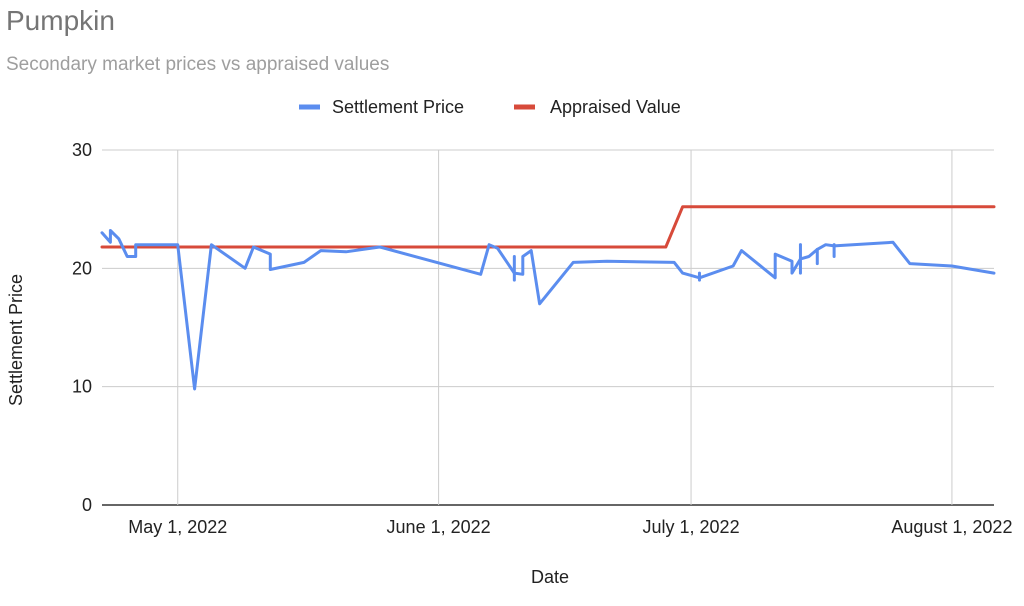 The image size is (1024, 606). What do you see at coordinates (615, 107) in the screenshot?
I see `legend-label-appraised-value: Appraised Value` at bounding box center [615, 107].